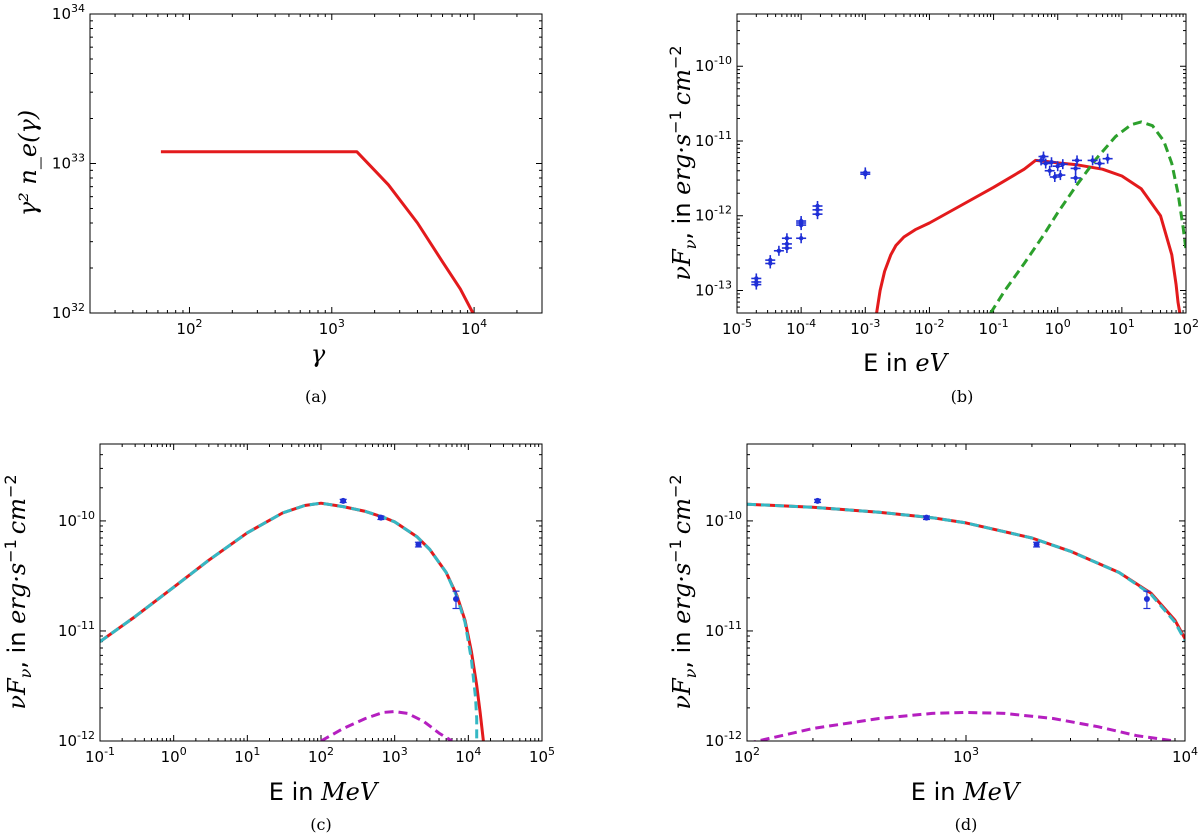  I want to click on plot-area, so click(317, 231).